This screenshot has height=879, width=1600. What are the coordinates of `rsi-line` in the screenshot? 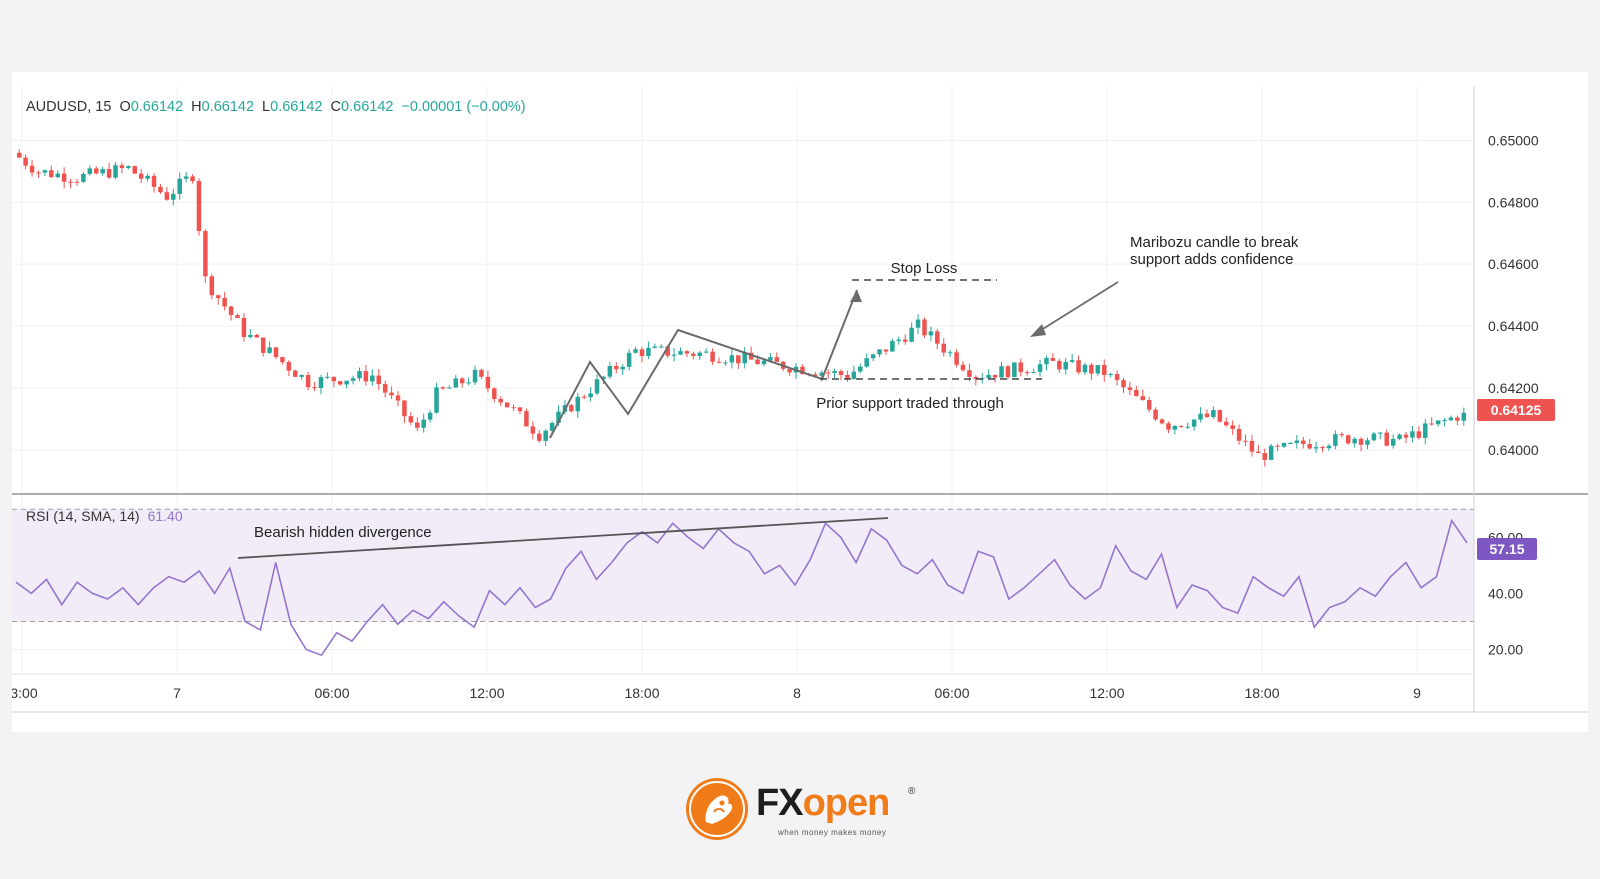 It's located at (741, 587).